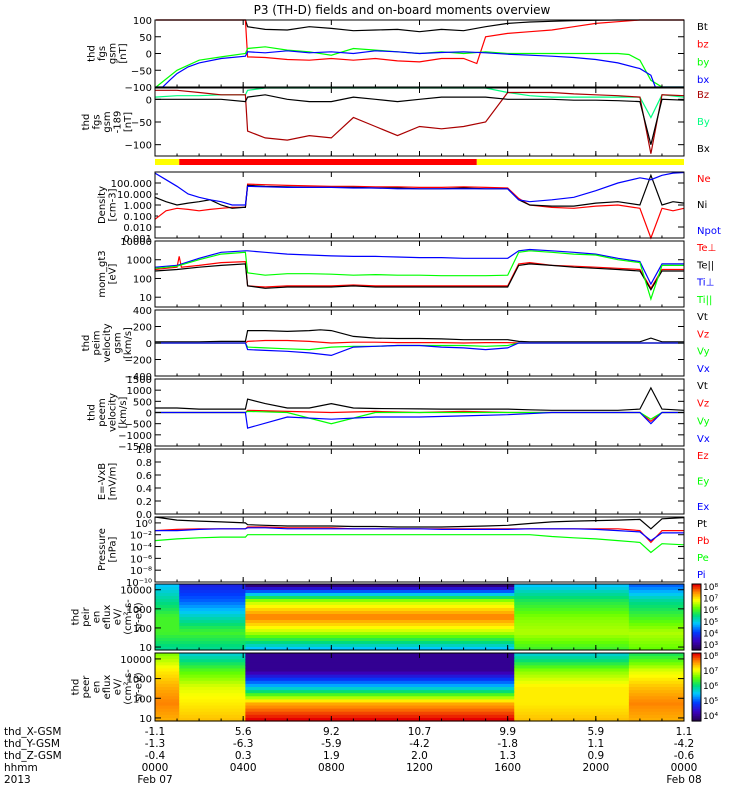 Image resolution: width=750 pixels, height=800 pixels. I want to click on y-tick-label: 100, so click(142, 629).